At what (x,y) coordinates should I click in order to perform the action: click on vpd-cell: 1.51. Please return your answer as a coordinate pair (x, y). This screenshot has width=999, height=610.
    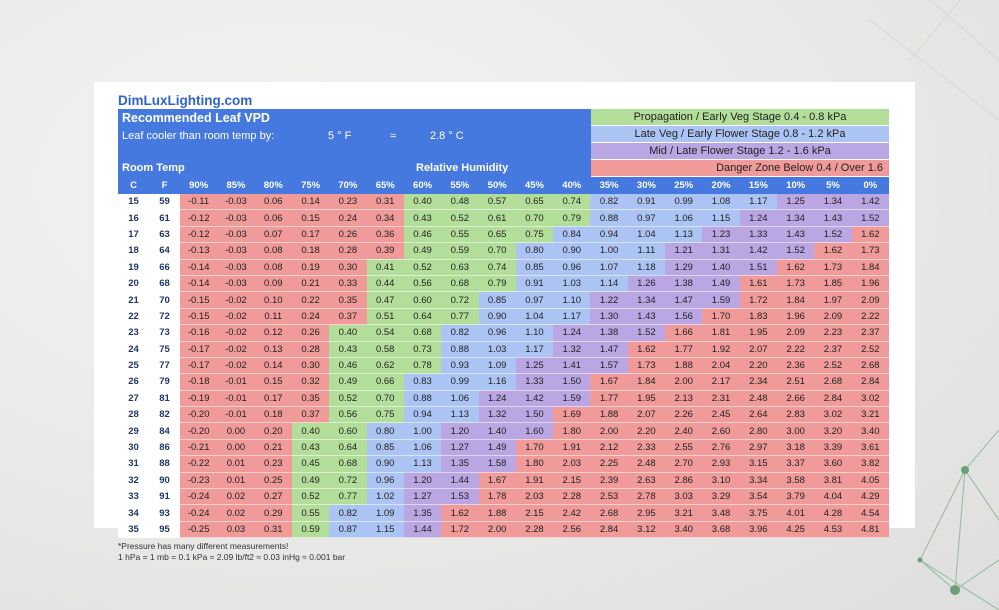
    Looking at the image, I should click on (758, 267).